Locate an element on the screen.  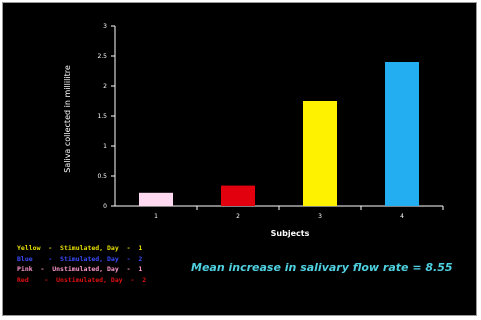
legend-item: Pink - Unstimulated, Day - 1 is located at coordinates (80, 269).